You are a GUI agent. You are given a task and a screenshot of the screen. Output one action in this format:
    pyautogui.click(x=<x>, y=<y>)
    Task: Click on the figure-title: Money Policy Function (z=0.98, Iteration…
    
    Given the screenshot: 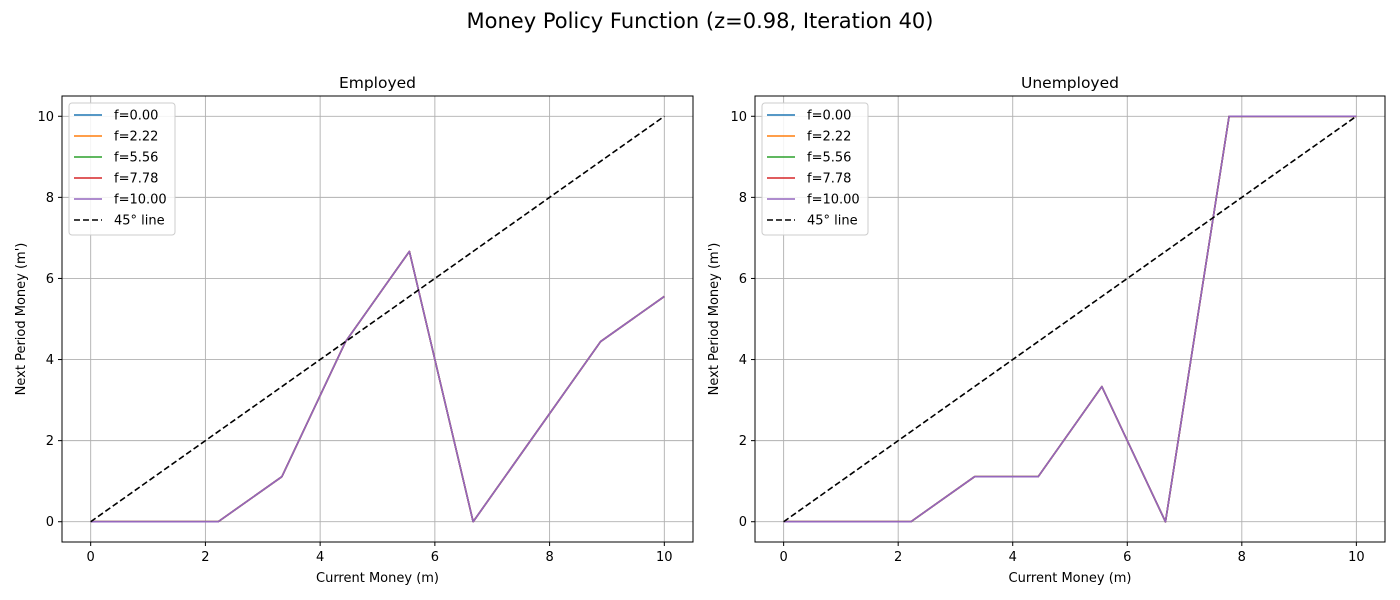 What is the action you would take?
    pyautogui.click(x=700, y=21)
    